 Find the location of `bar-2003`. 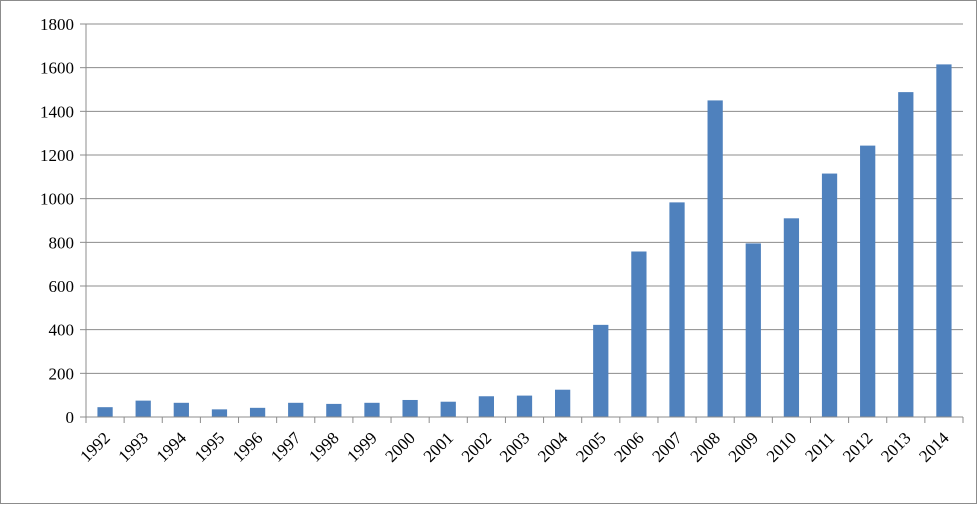

bar-2003 is located at coordinates (524, 406).